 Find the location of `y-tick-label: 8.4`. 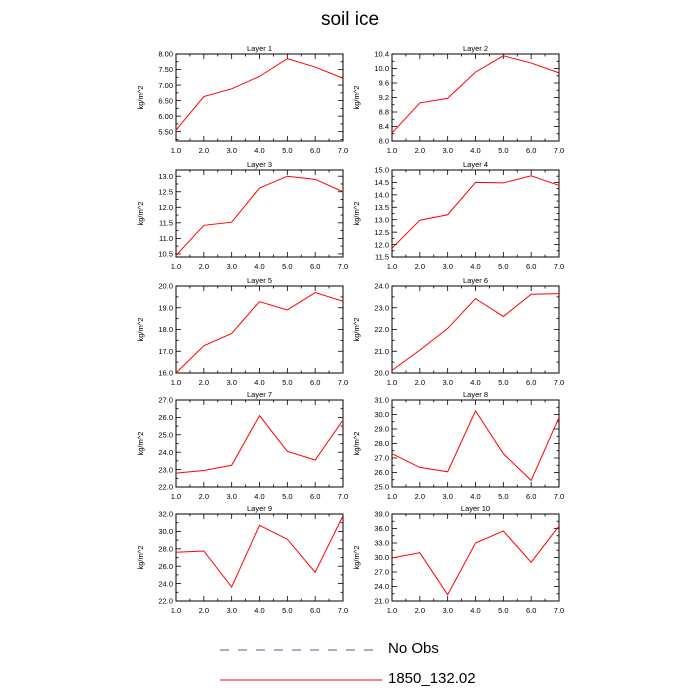

y-tick-label: 8.4 is located at coordinates (384, 126).